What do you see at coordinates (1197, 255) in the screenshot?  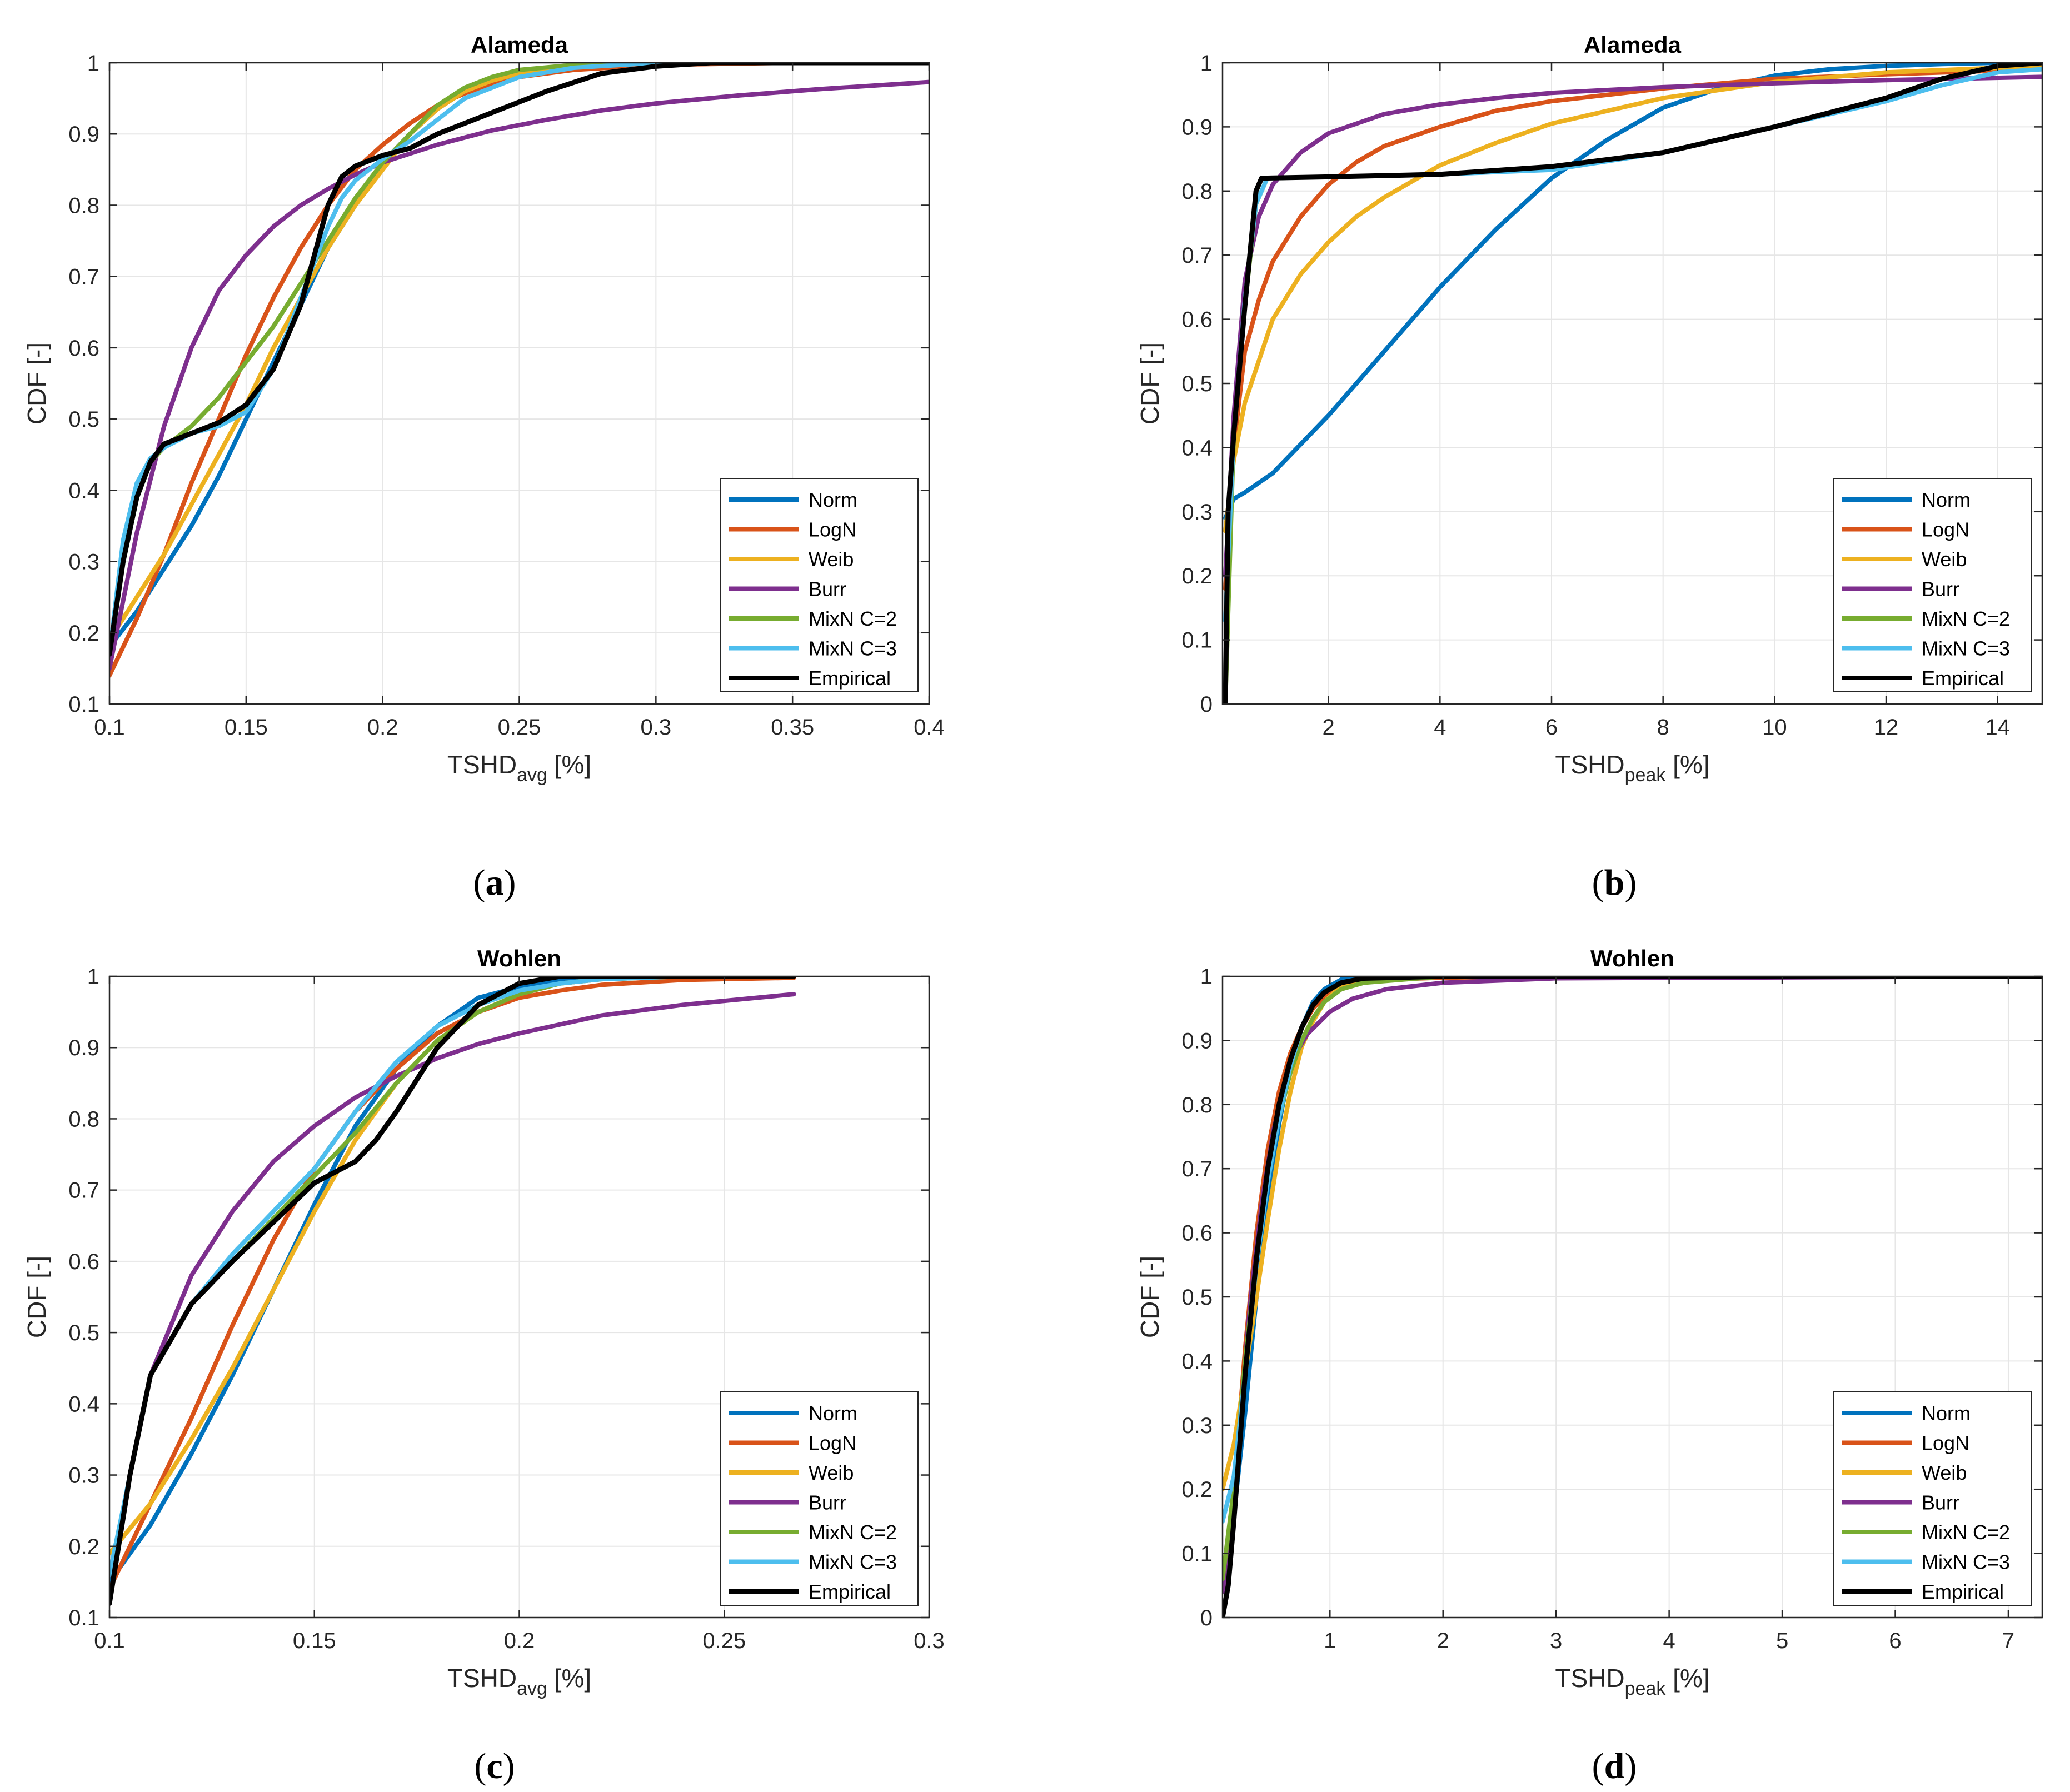 I see `y-tick-label: 0.7` at bounding box center [1197, 255].